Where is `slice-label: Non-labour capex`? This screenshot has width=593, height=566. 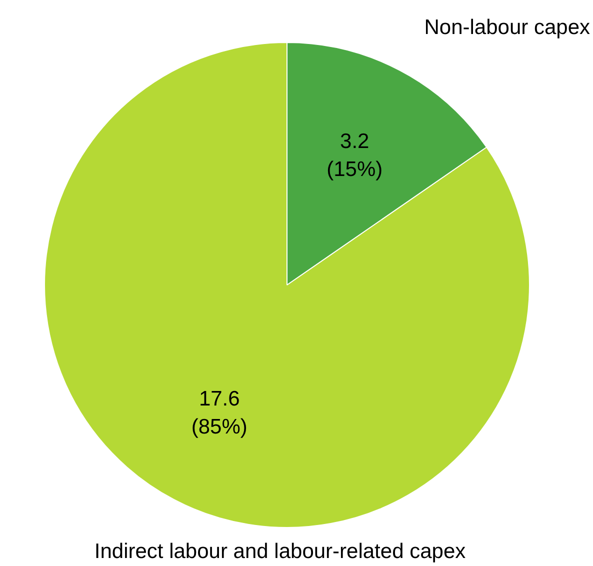
slice-label: Non-labour capex is located at coordinates (507, 27).